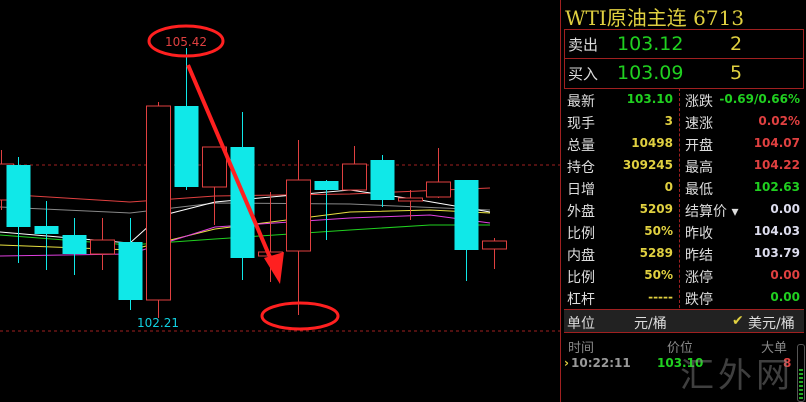 The height and width of the screenshot is (402, 806). I want to click on stat-value: 3, so click(668, 121).